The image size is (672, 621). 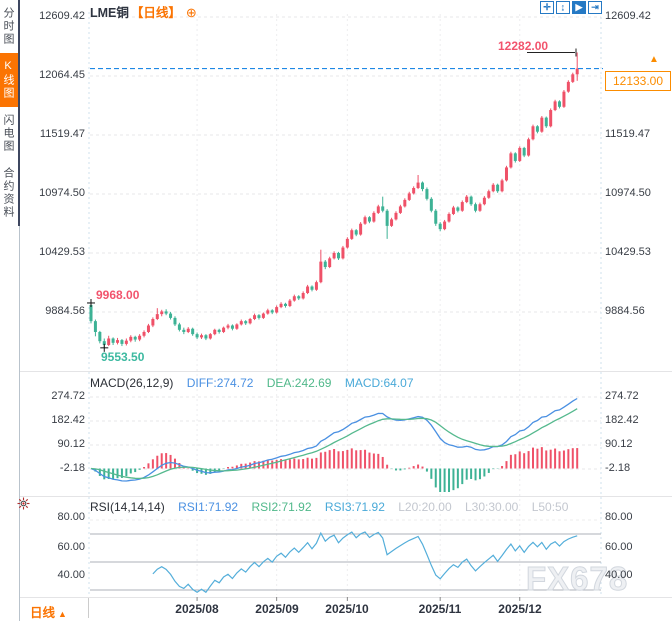 What do you see at coordinates (10, 310) in the screenshot?
I see `sidebar: 分时图 K线图 闪电图 合约资料` at bounding box center [10, 310].